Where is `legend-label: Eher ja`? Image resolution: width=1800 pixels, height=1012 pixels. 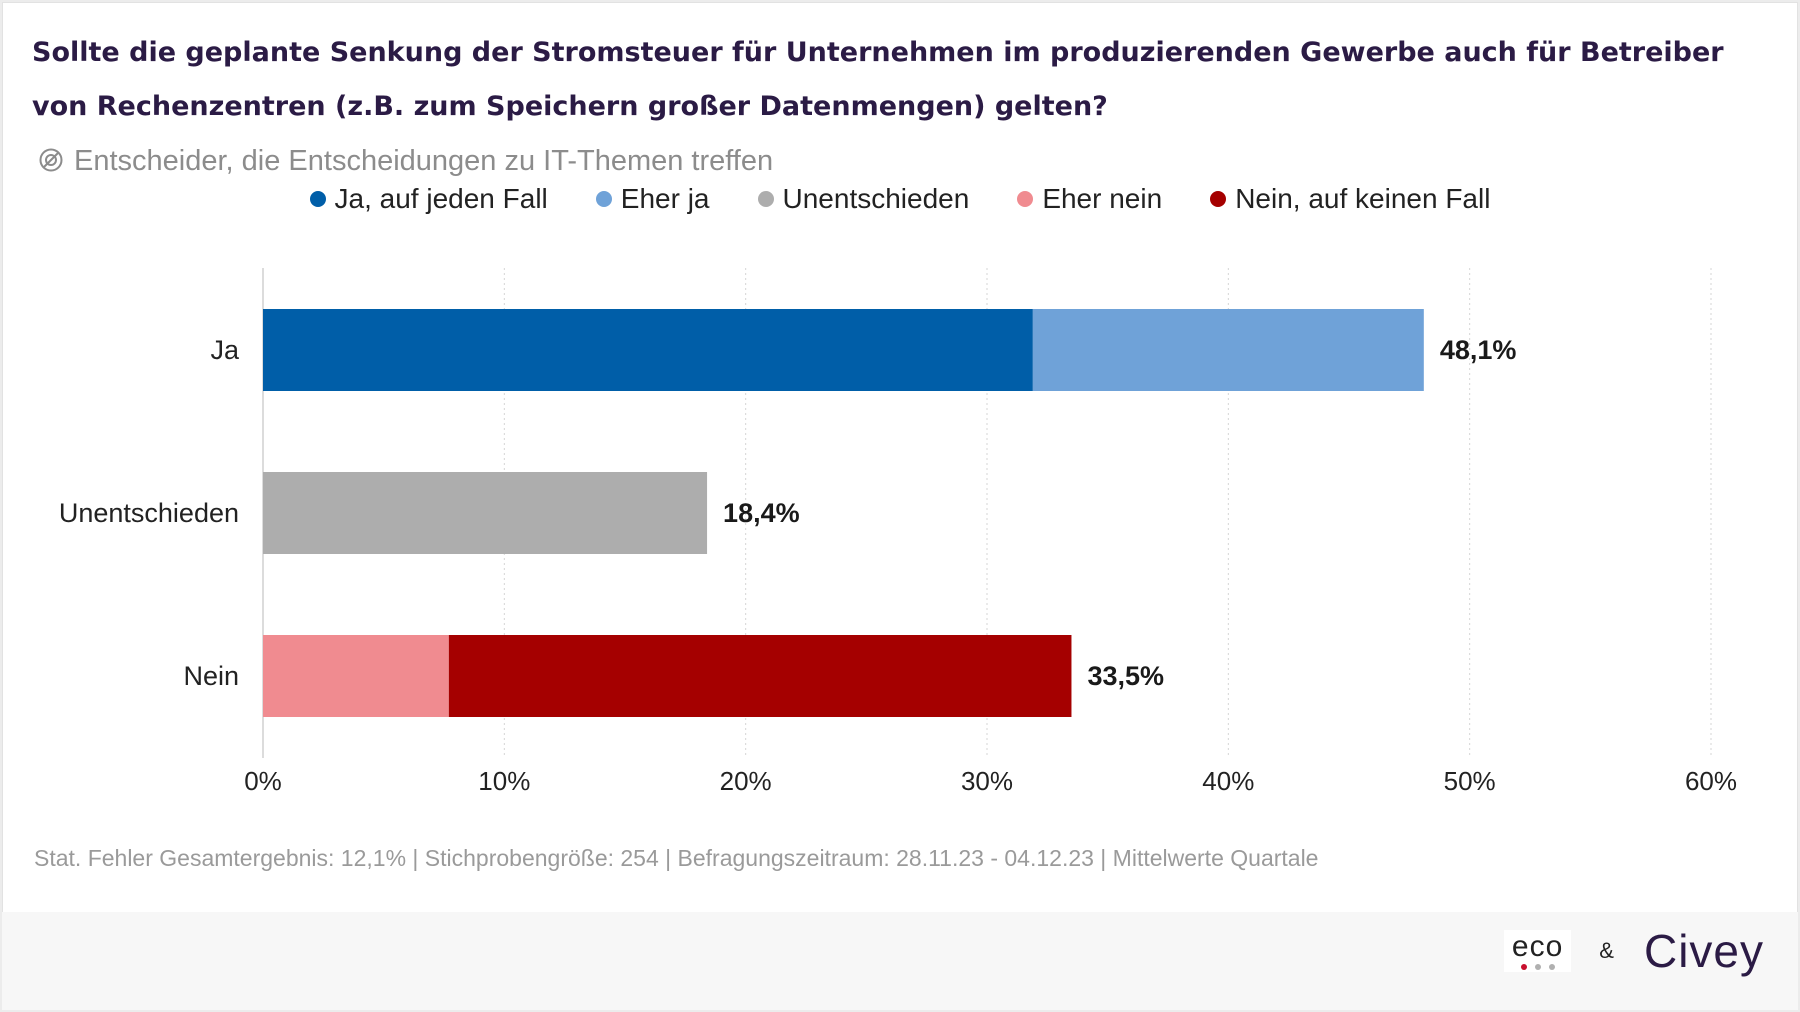 legend-label: Eher ja is located at coordinates (665, 198).